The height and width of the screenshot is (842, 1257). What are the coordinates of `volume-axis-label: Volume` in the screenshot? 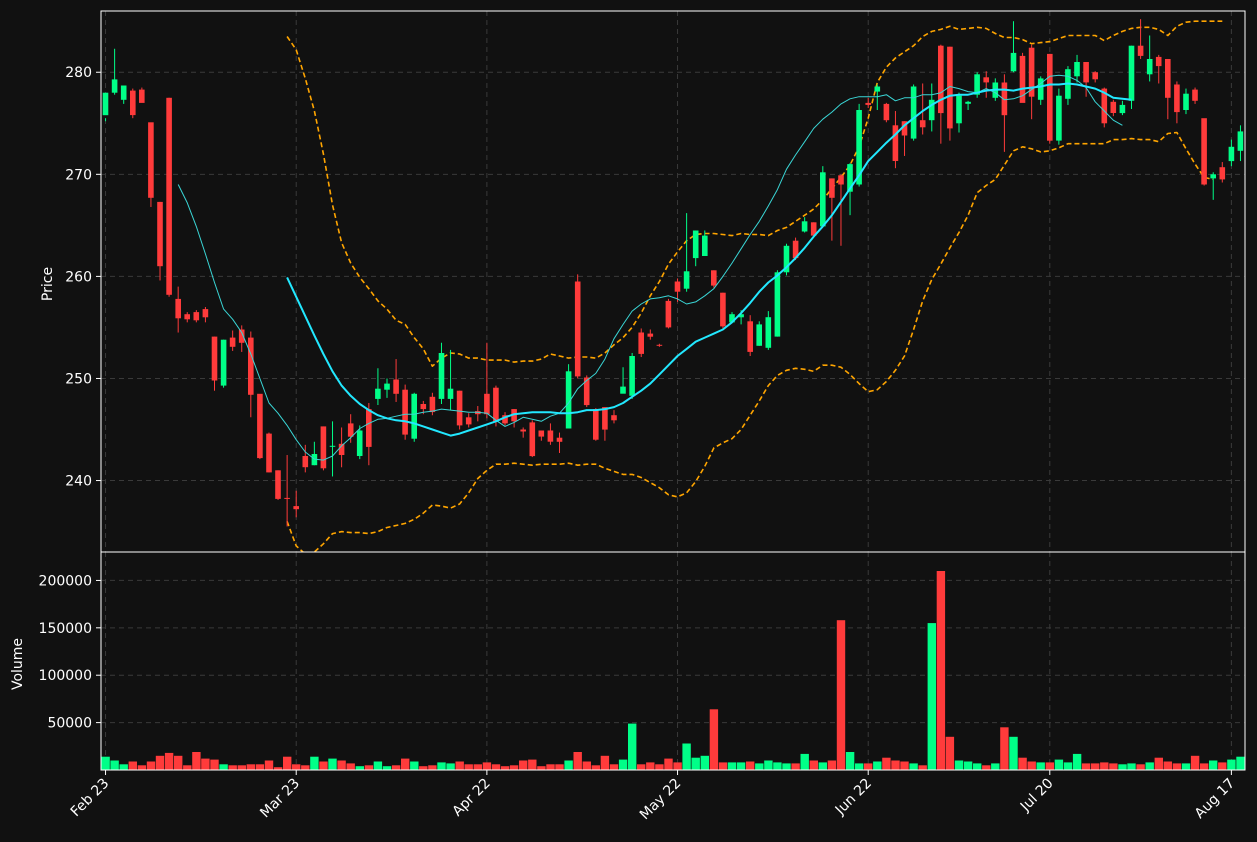 It's located at (18, 664).